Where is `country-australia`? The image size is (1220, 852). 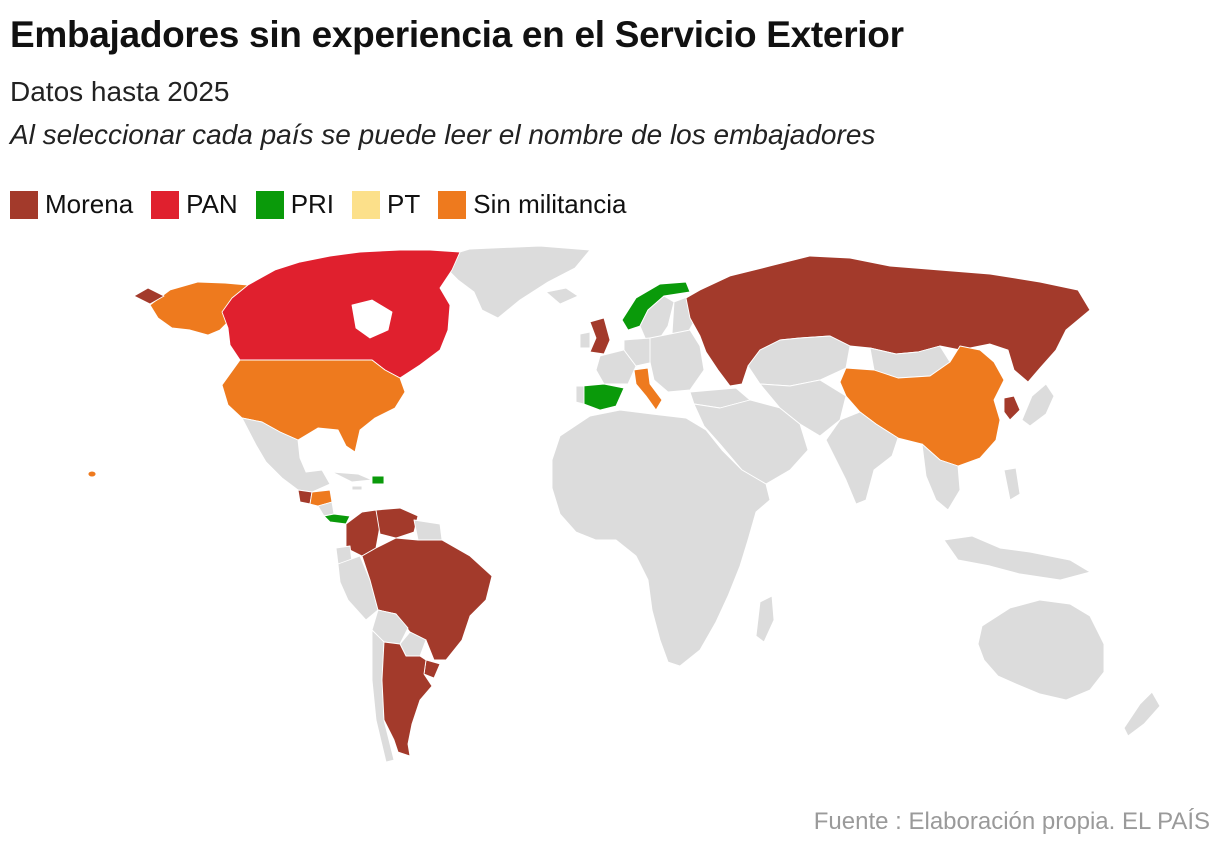
country-australia is located at coordinates (1041, 650).